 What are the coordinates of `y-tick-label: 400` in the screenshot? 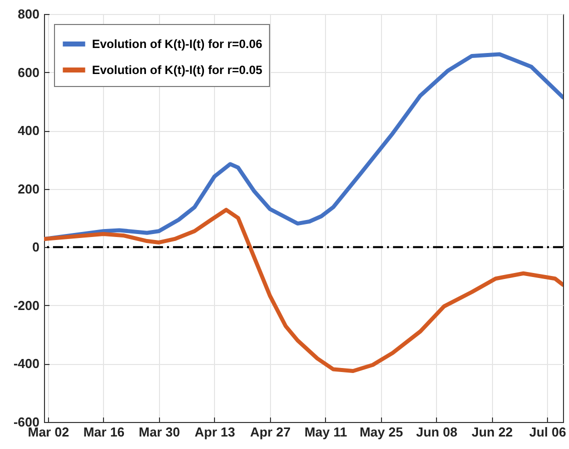 It's located at (29, 130).